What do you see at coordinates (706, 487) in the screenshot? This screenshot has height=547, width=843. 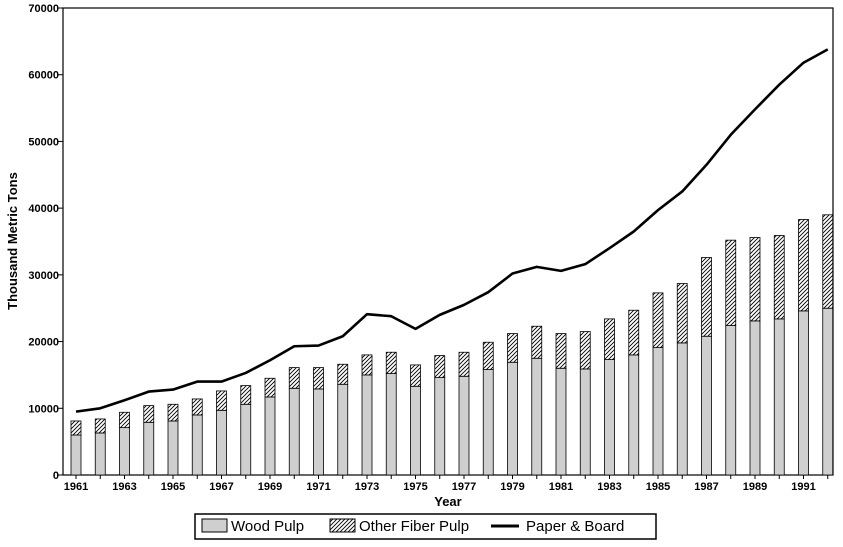 I see `x-tick-label: 1987` at bounding box center [706, 487].